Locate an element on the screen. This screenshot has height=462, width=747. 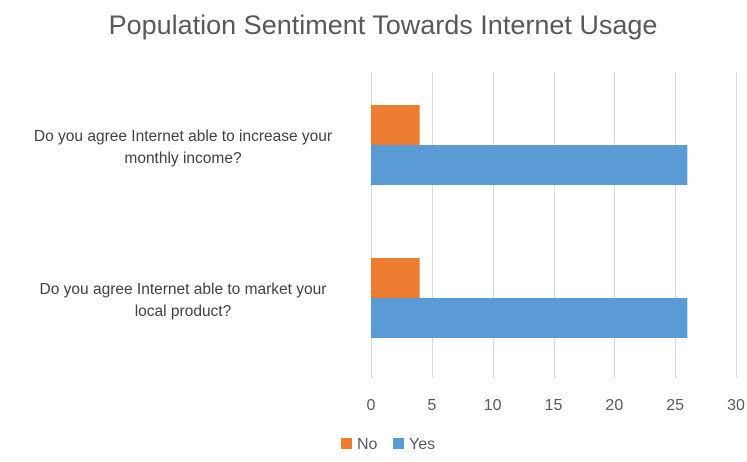
category-label-0-line-1: monthly income? is located at coordinates (183, 158).